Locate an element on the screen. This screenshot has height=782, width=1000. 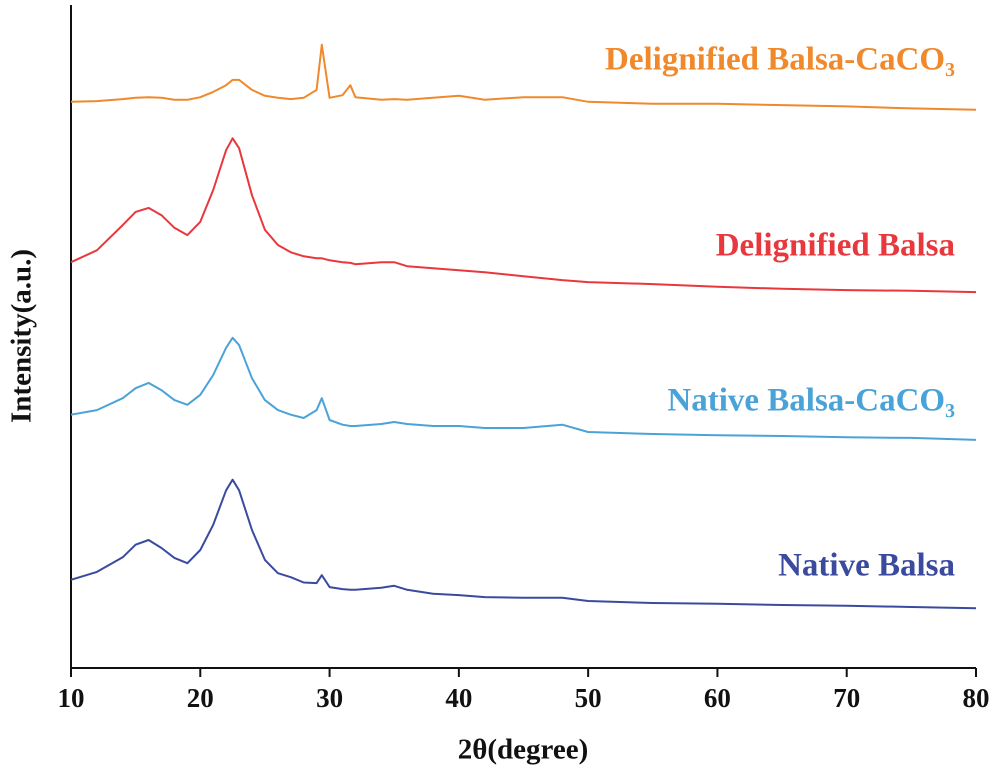
x-tick-label: 30 is located at coordinates (329, 698).